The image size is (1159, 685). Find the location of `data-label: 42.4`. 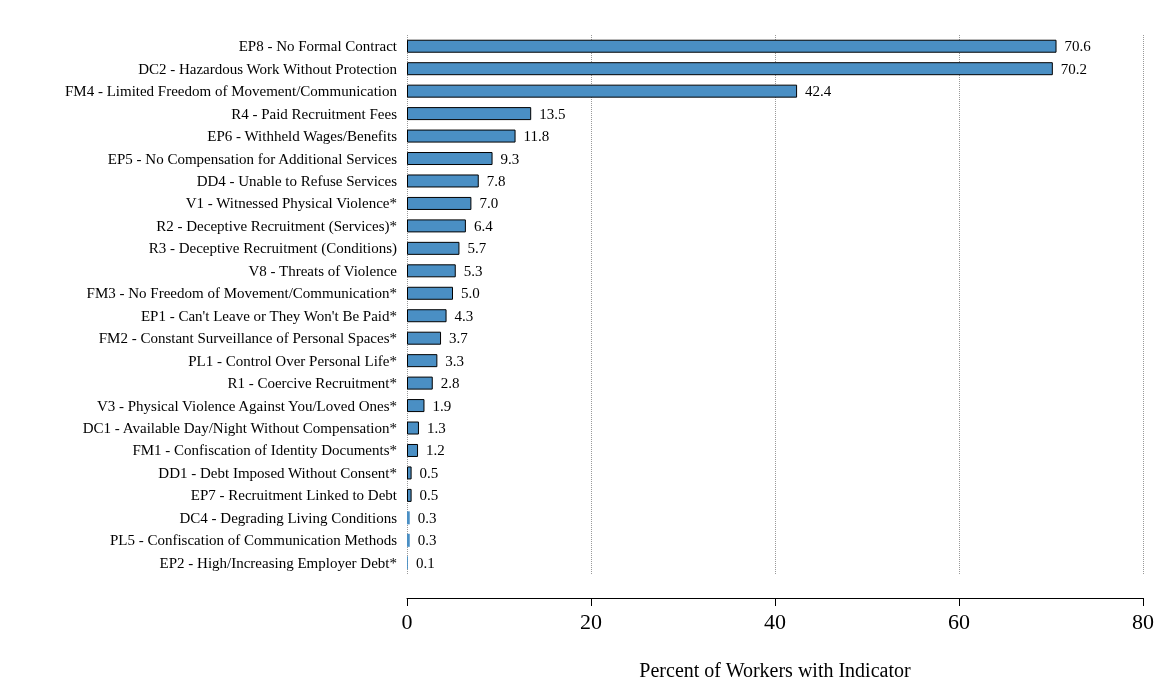

data-label: 42.4 is located at coordinates (818, 91).